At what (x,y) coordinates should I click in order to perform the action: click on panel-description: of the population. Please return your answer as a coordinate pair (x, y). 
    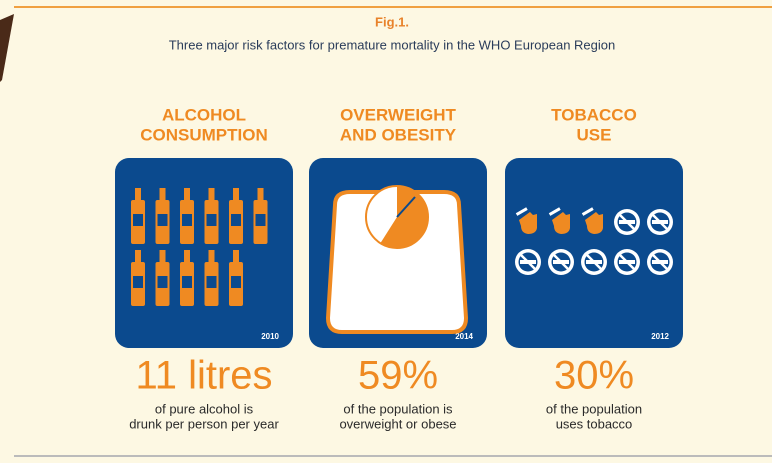
    Looking at the image, I should click on (594, 408).